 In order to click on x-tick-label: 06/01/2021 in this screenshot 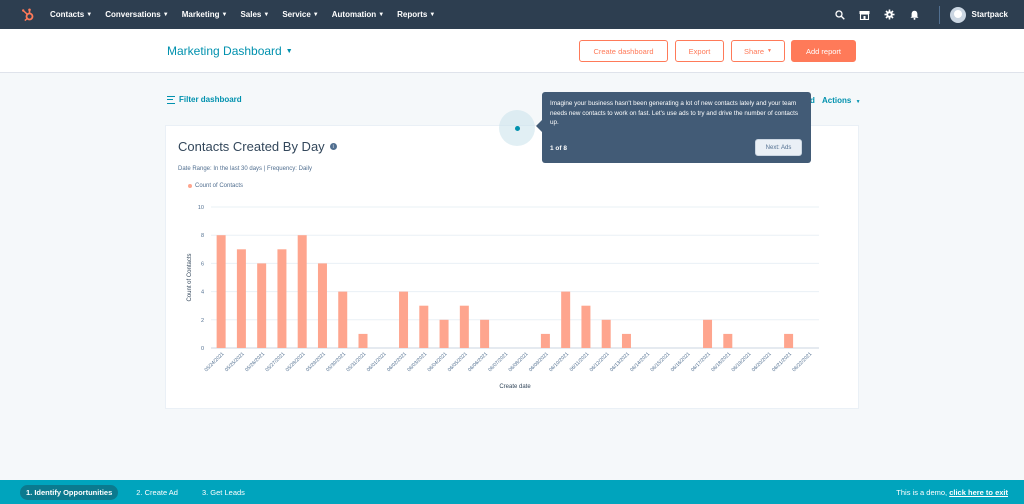, I will do `click(377, 362)`.